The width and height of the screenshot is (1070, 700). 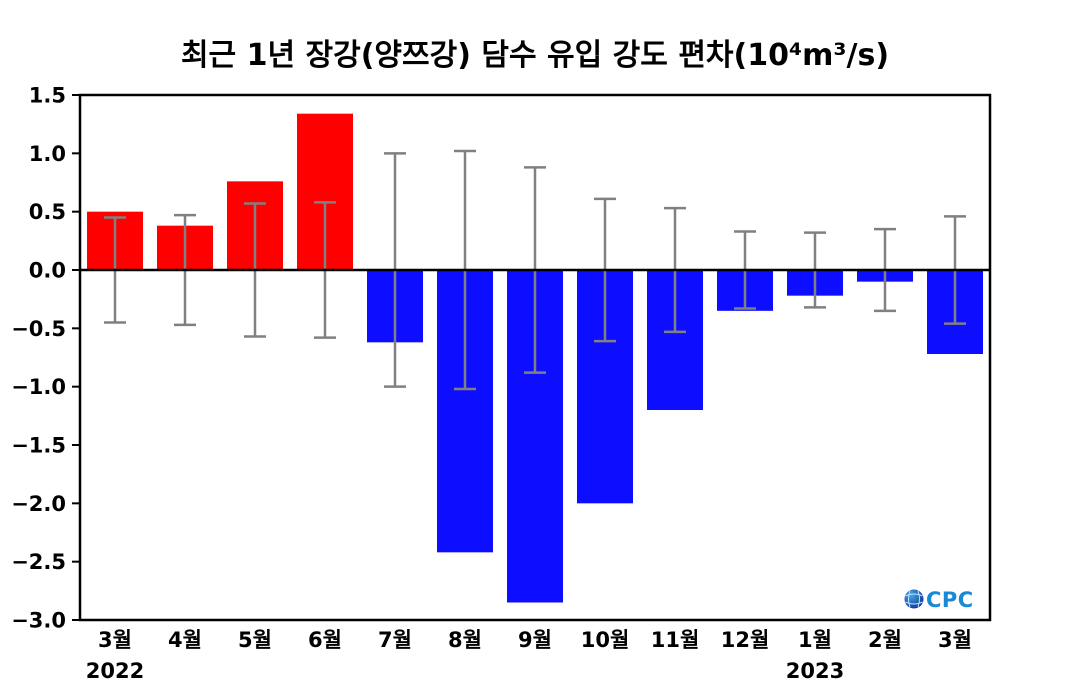 I want to click on x-tick-label: 6월, so click(x=325, y=640).